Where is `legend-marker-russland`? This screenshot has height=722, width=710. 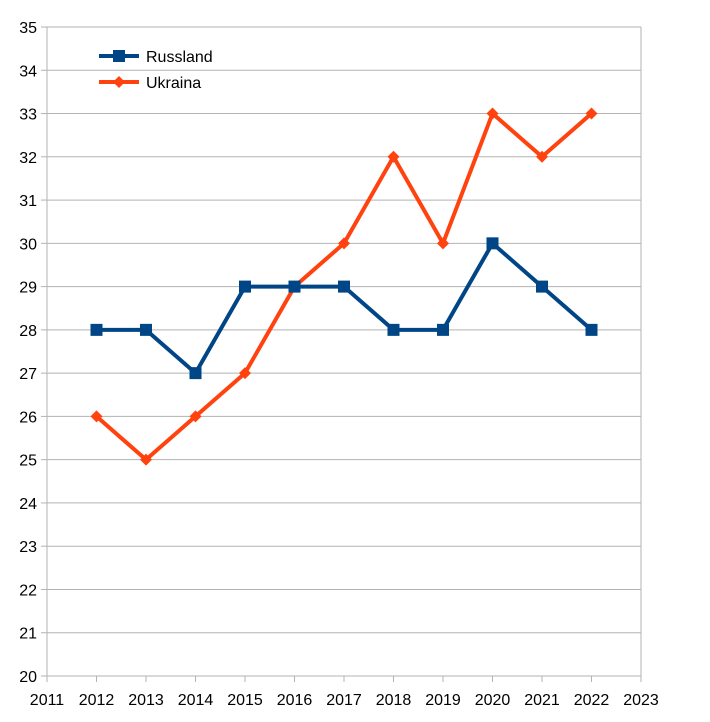
legend-marker-russland is located at coordinates (119, 56).